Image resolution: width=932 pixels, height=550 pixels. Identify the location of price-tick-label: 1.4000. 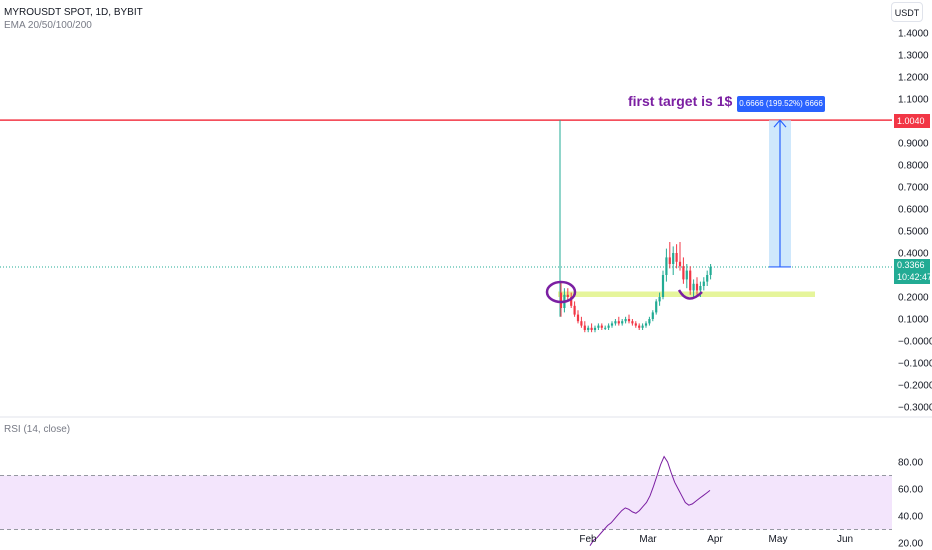
(913, 34).